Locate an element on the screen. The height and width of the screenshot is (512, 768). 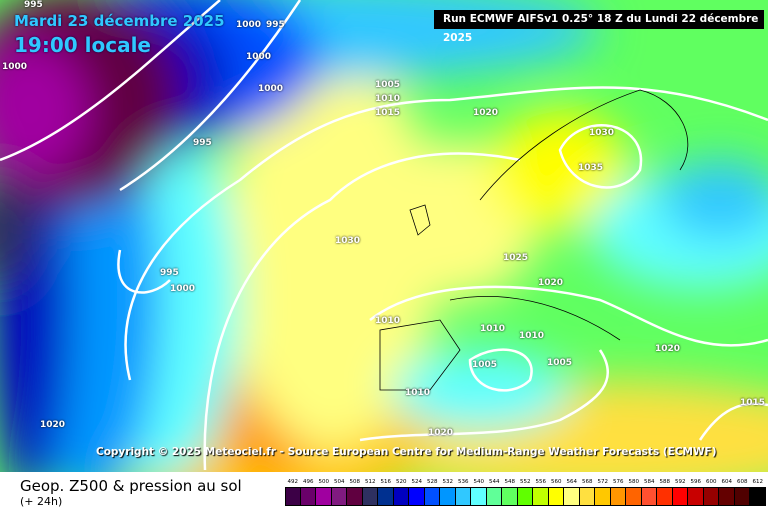
isobar-label: 1025 is located at coordinates (516, 258).